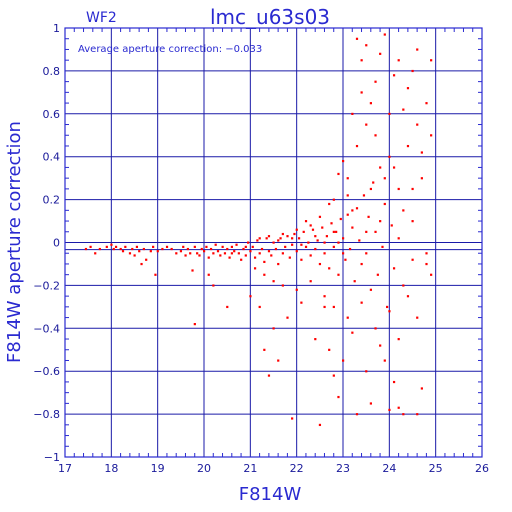  I want to click on y-axis-label: F814W aperture correction, so click(14, 242).